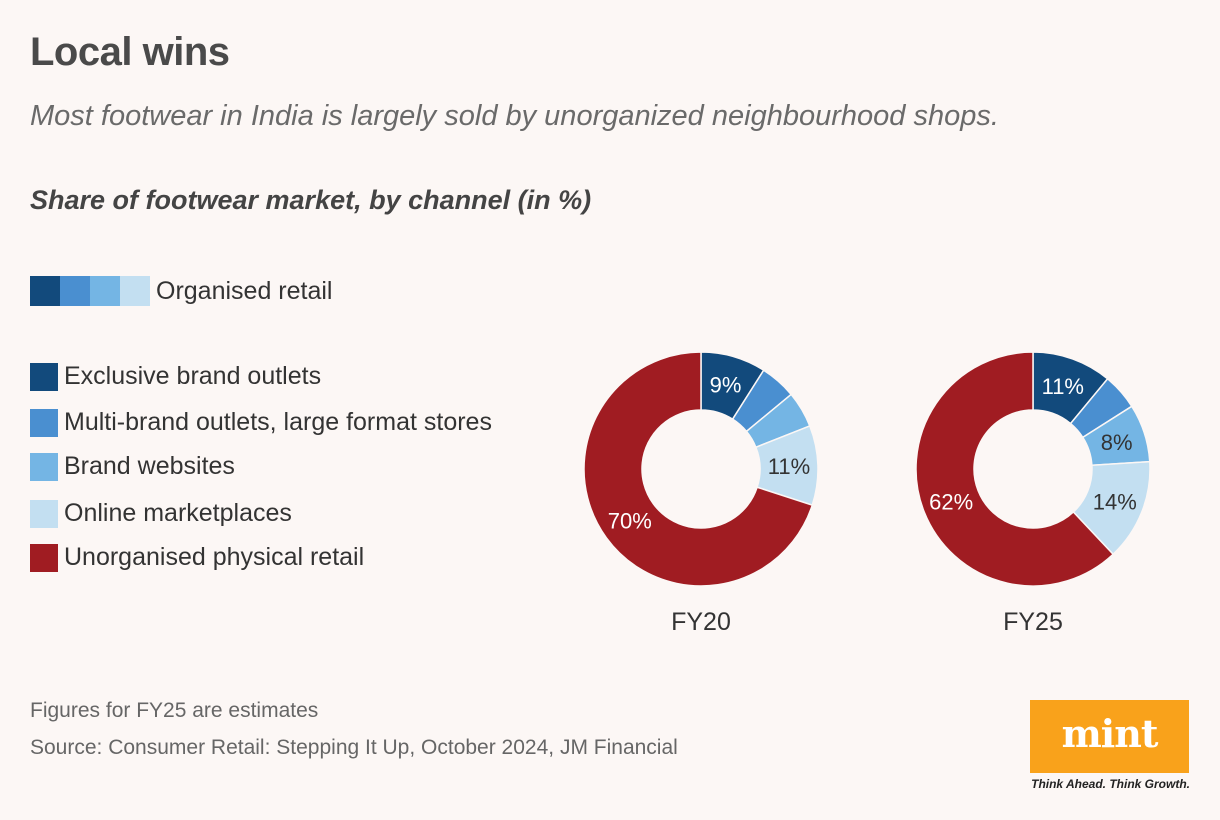 The height and width of the screenshot is (820, 1220). I want to click on chart-title: Local wins, so click(130, 52).